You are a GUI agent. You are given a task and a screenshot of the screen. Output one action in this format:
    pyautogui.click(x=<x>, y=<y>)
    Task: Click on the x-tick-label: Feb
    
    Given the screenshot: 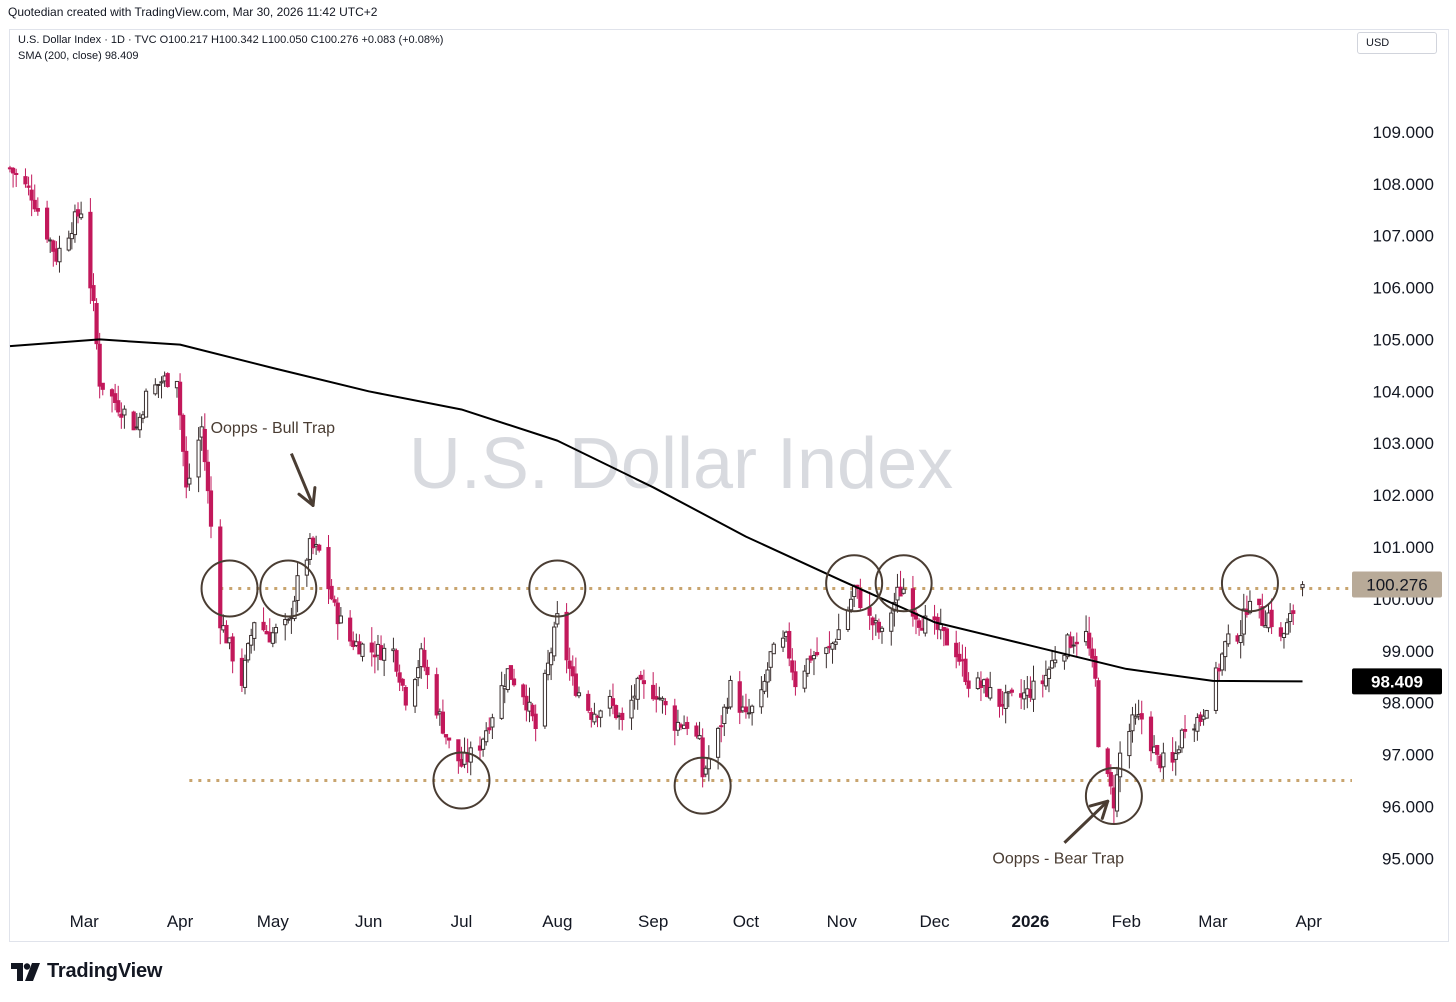 What is the action you would take?
    pyautogui.click(x=1126, y=921)
    